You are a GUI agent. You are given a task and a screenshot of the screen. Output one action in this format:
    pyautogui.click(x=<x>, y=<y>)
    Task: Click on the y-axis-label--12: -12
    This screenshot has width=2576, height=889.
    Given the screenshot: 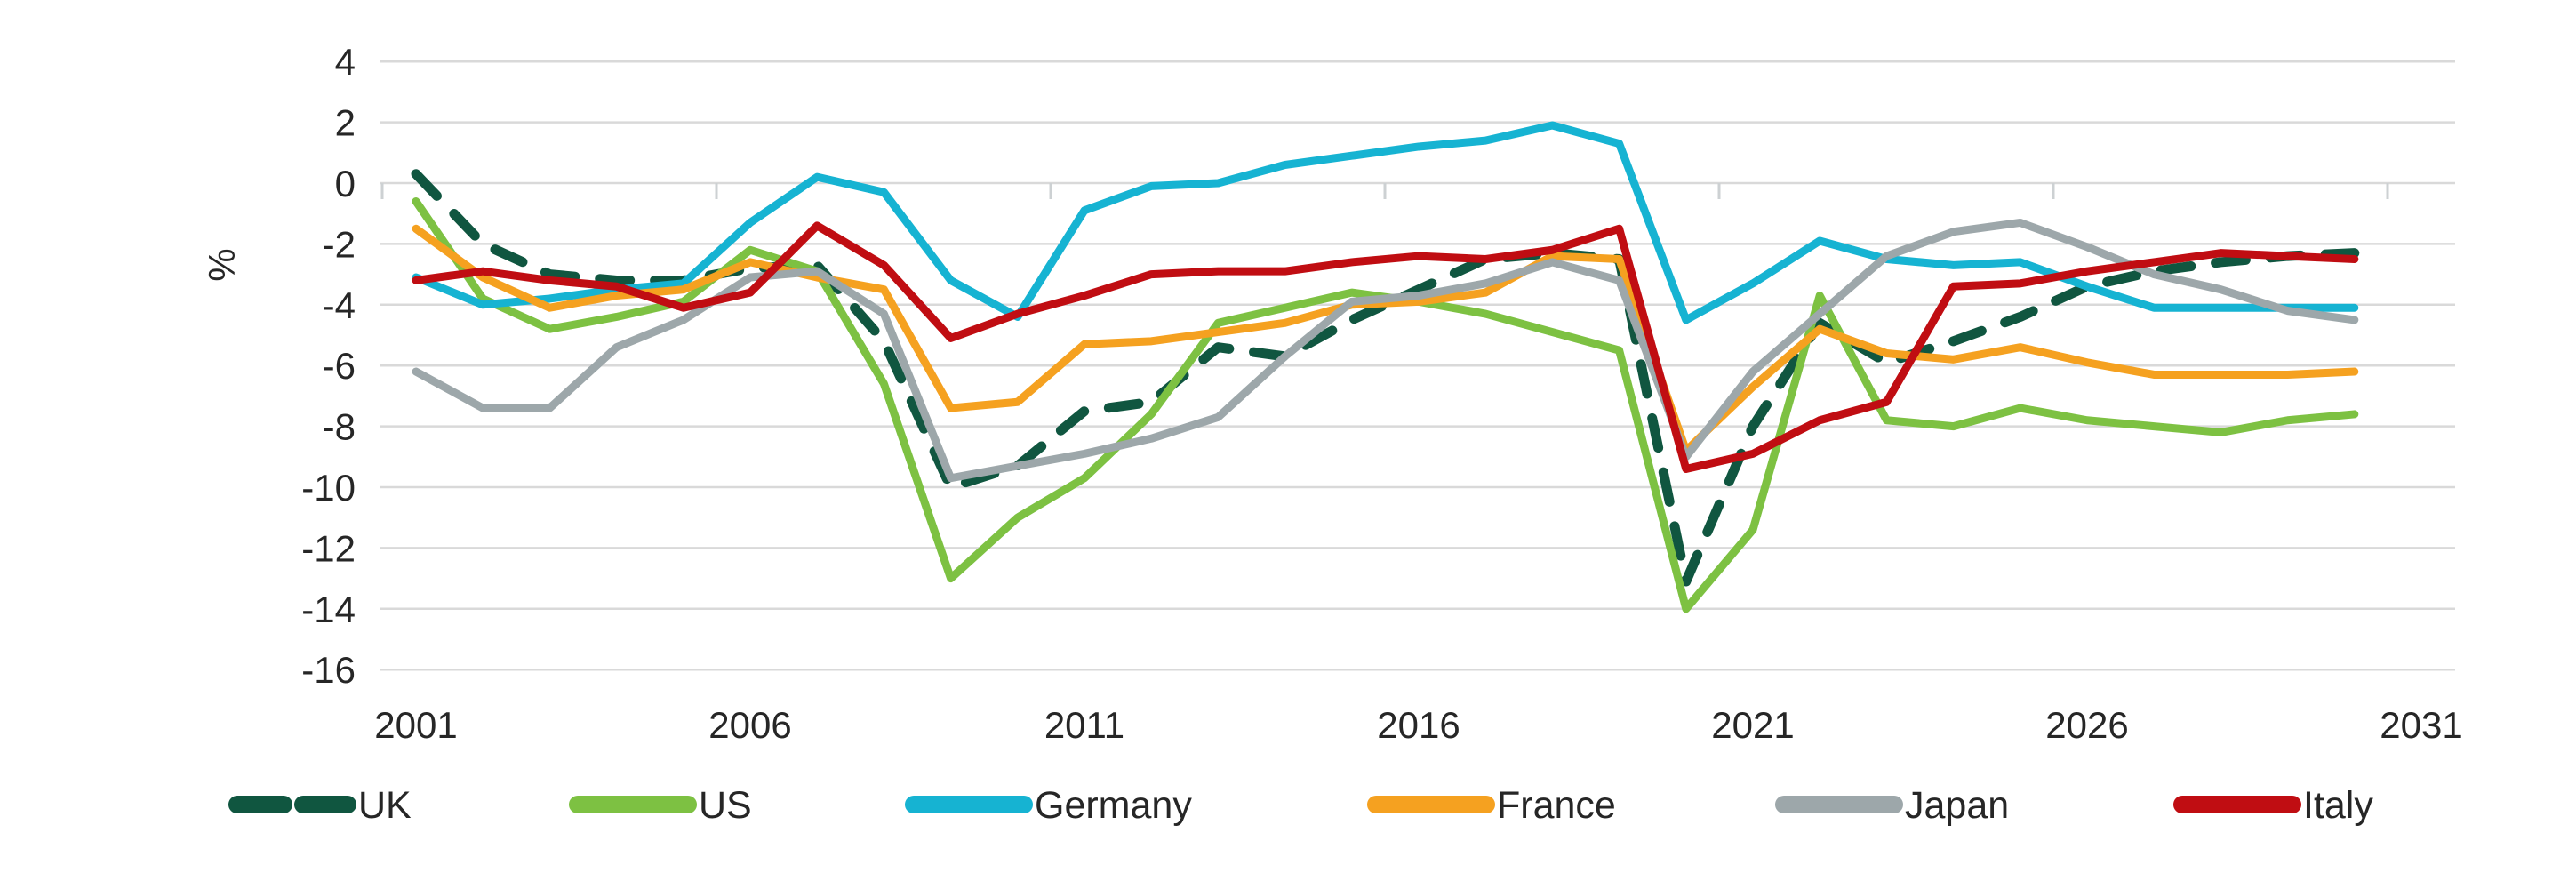 What is the action you would take?
    pyautogui.click(x=328, y=548)
    